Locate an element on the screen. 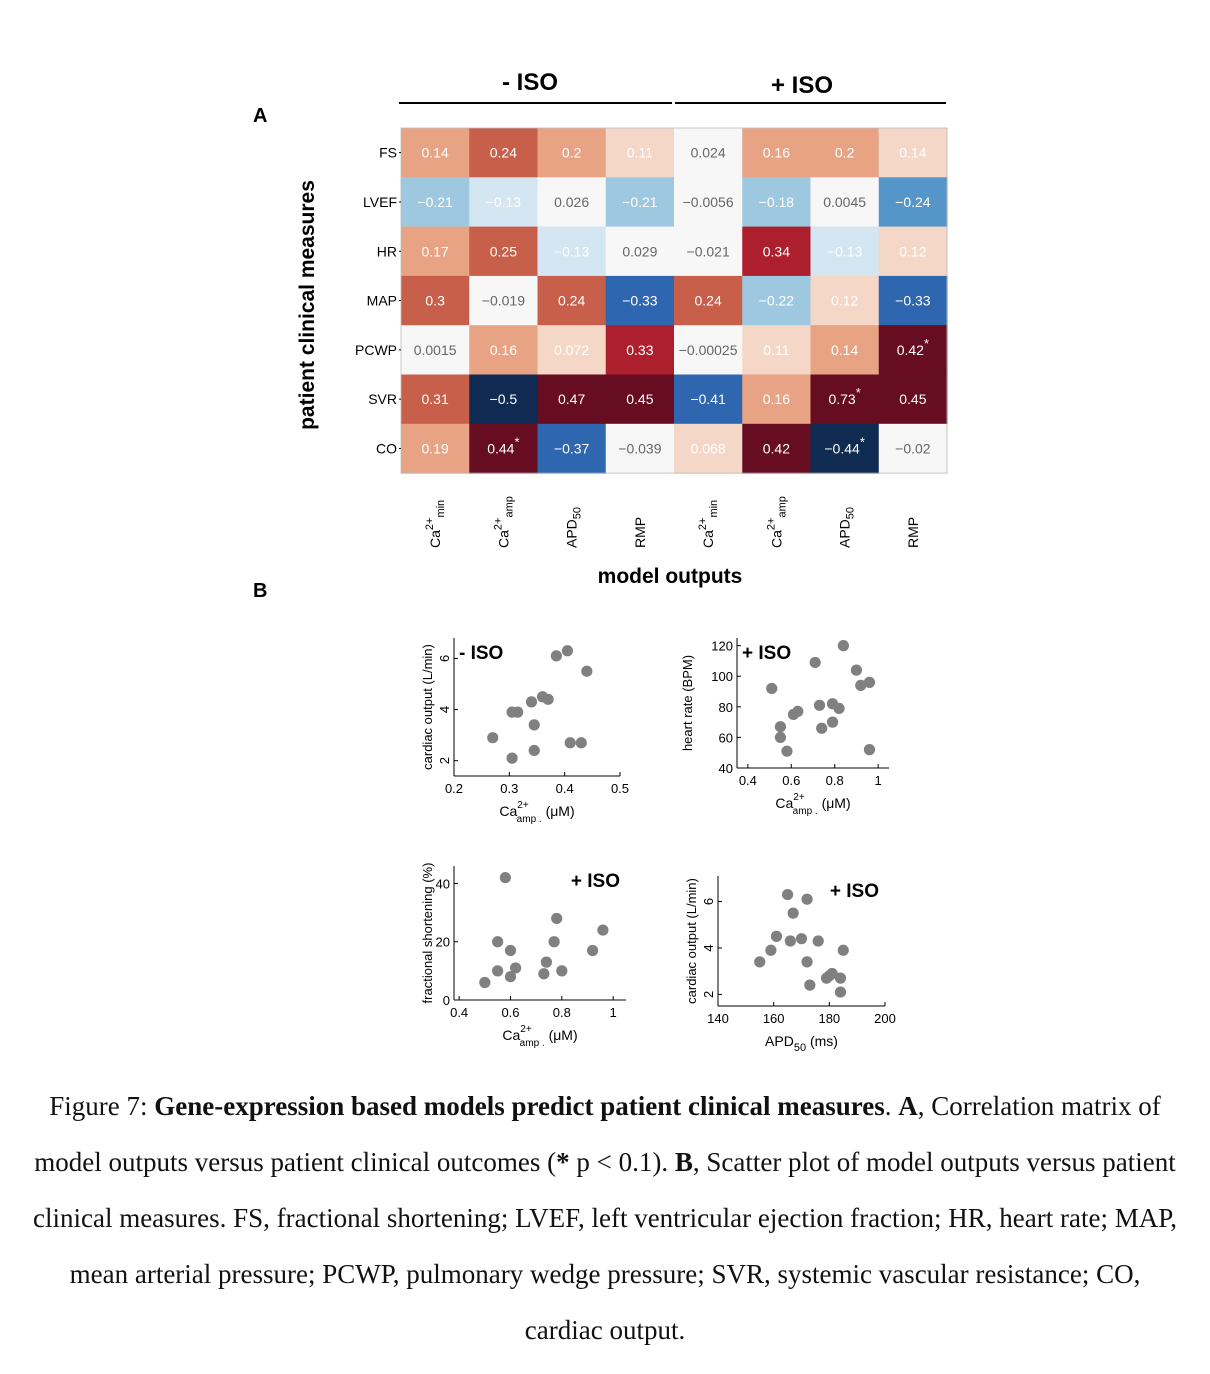 This screenshot has height=1374, width=1210. caption-a-label: A is located at coordinates (908, 1106).